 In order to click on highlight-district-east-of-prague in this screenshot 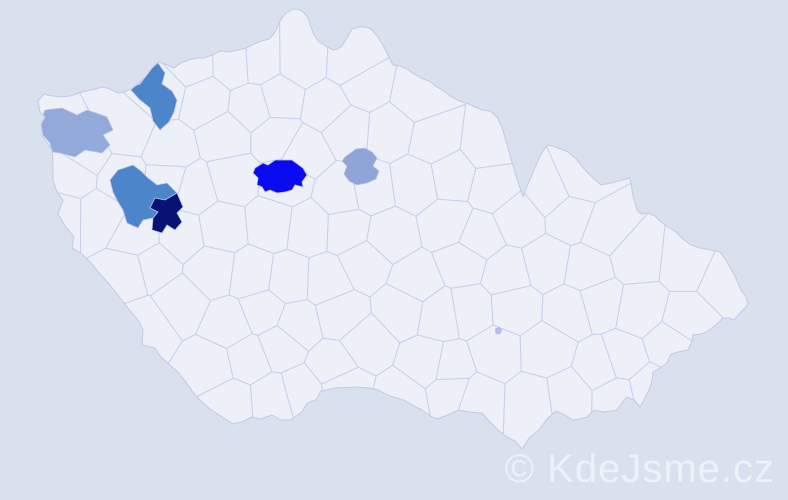, I will do `click(360, 166)`.